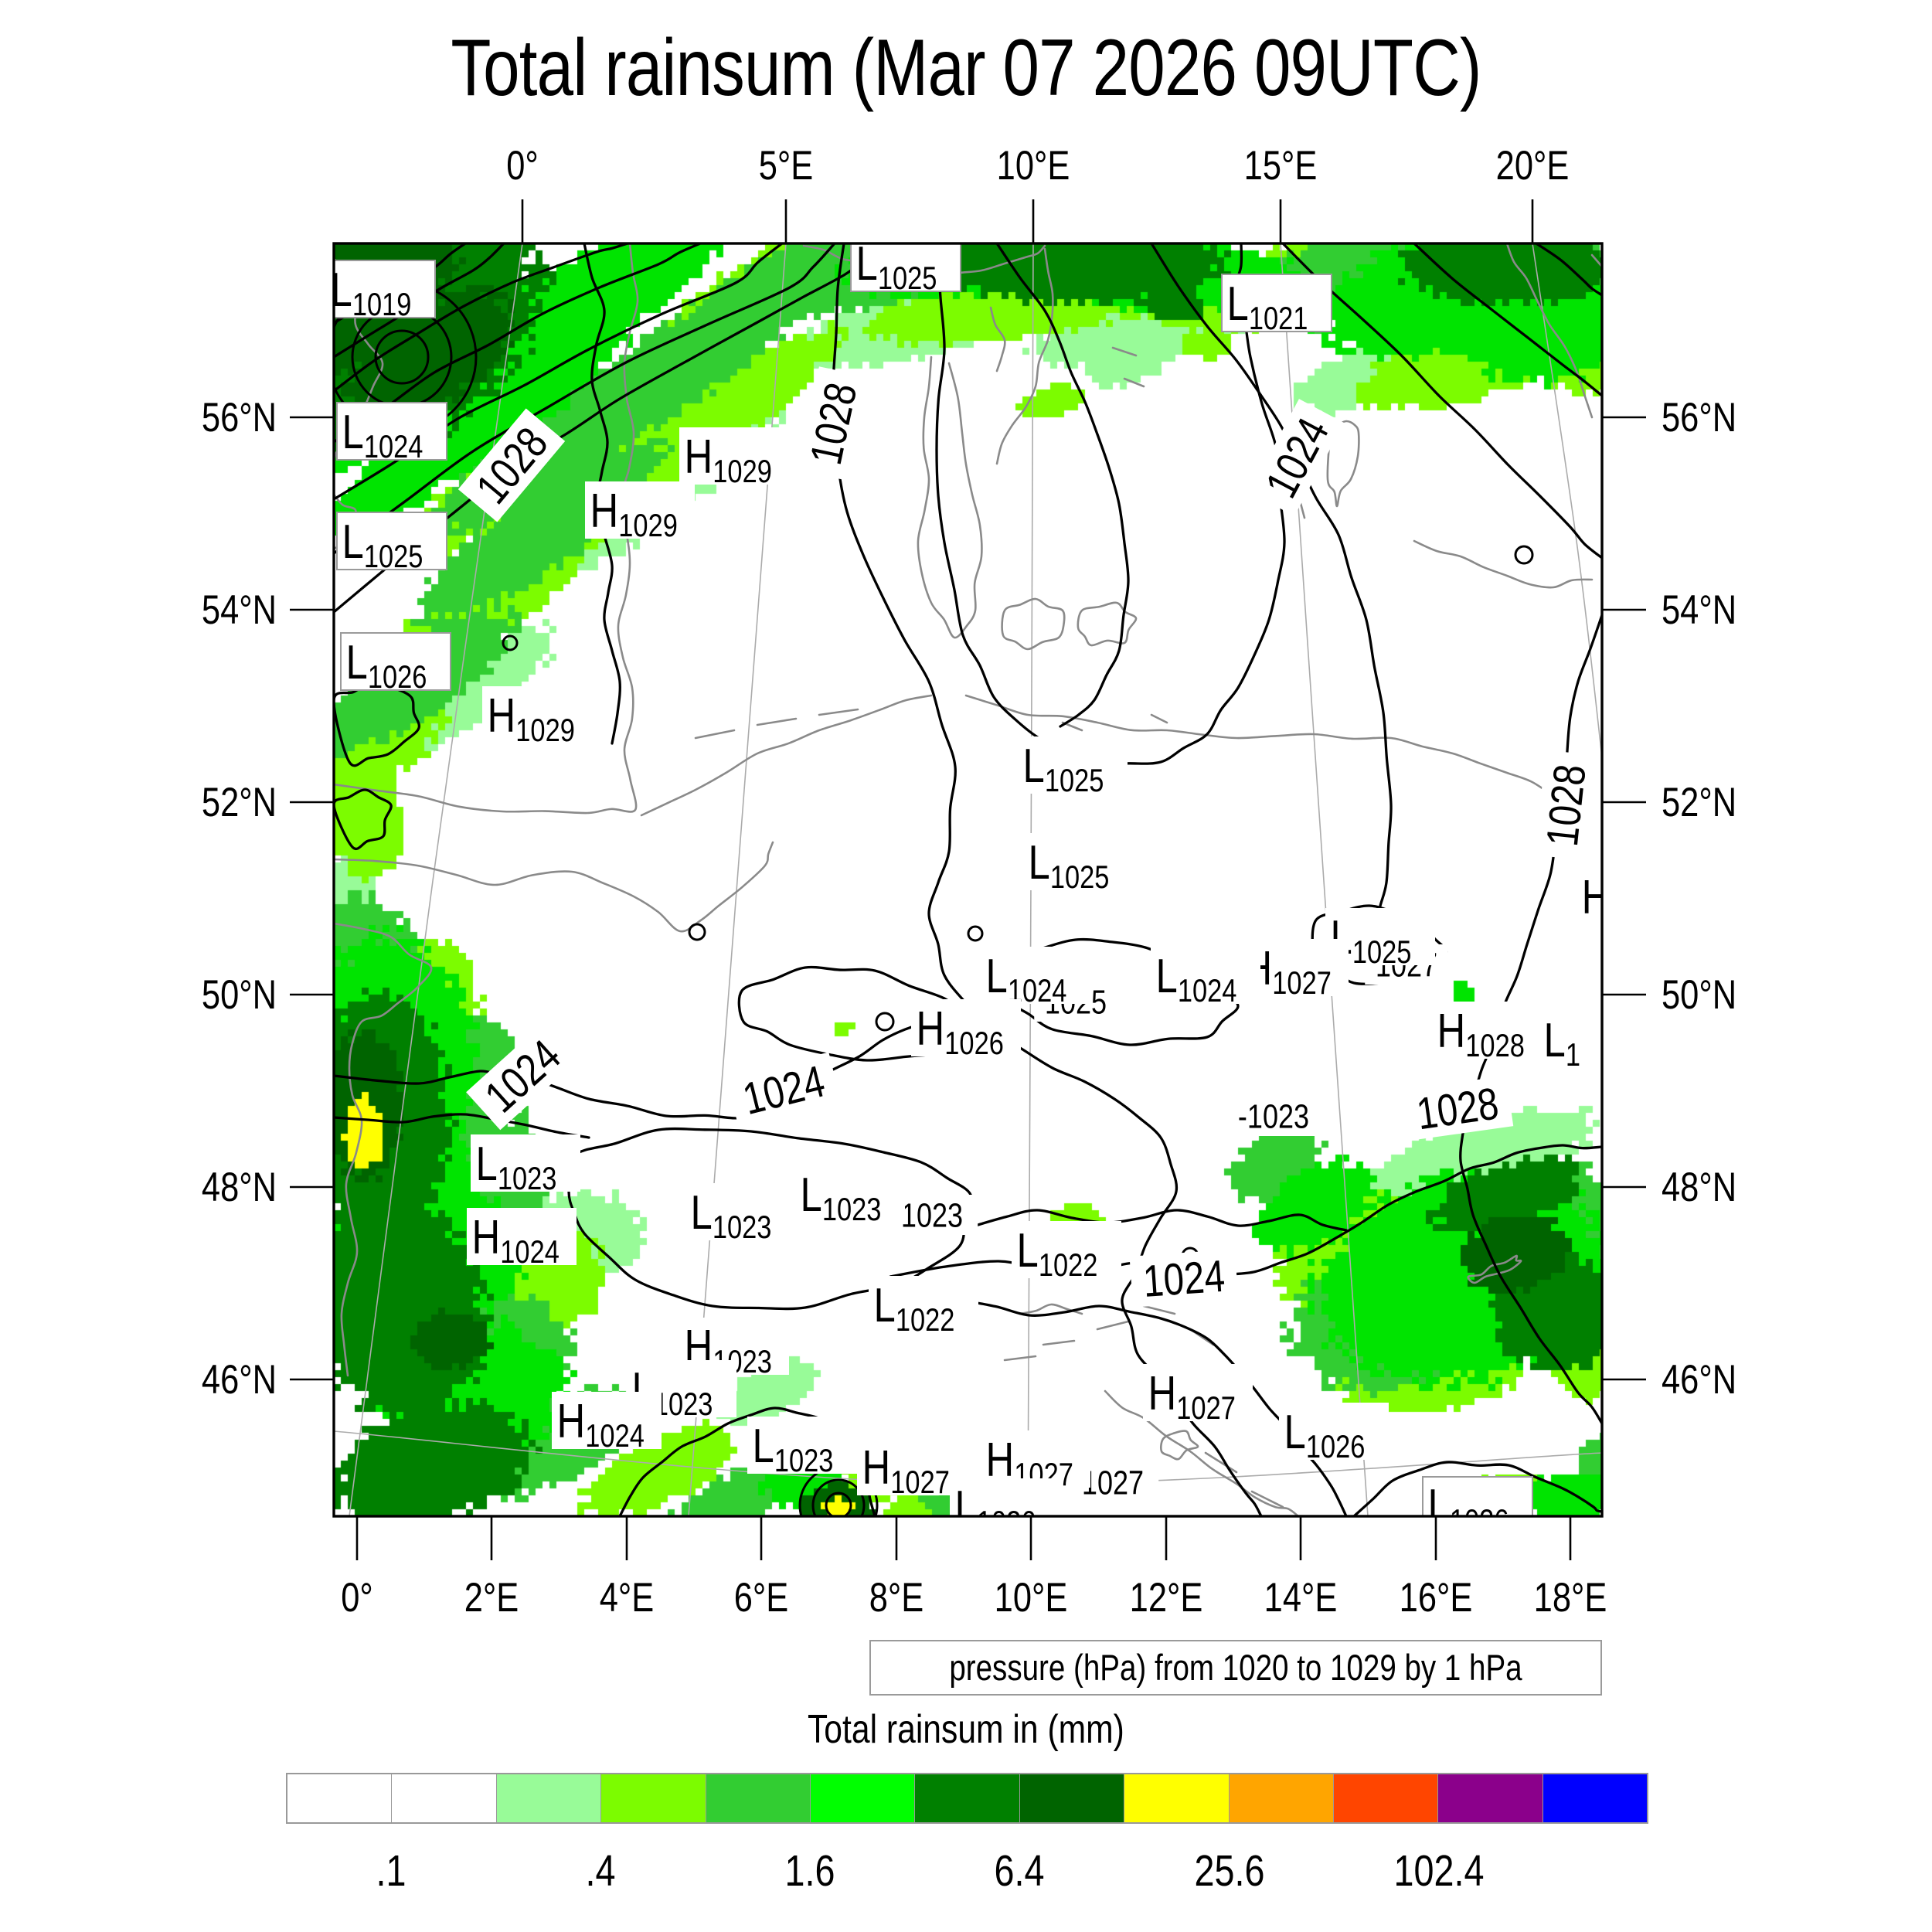 The image size is (1932, 1932). What do you see at coordinates (1437, 1598) in the screenshot?
I see `bottom-axis-label: 16°E` at bounding box center [1437, 1598].